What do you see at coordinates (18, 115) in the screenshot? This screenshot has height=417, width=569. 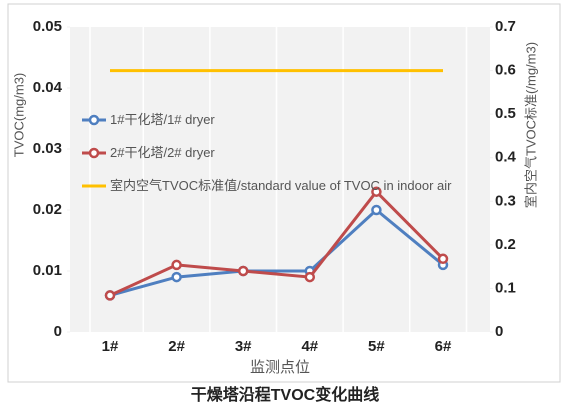 I see `y-axis-label: TVOC(mg/m3)` at bounding box center [18, 115].